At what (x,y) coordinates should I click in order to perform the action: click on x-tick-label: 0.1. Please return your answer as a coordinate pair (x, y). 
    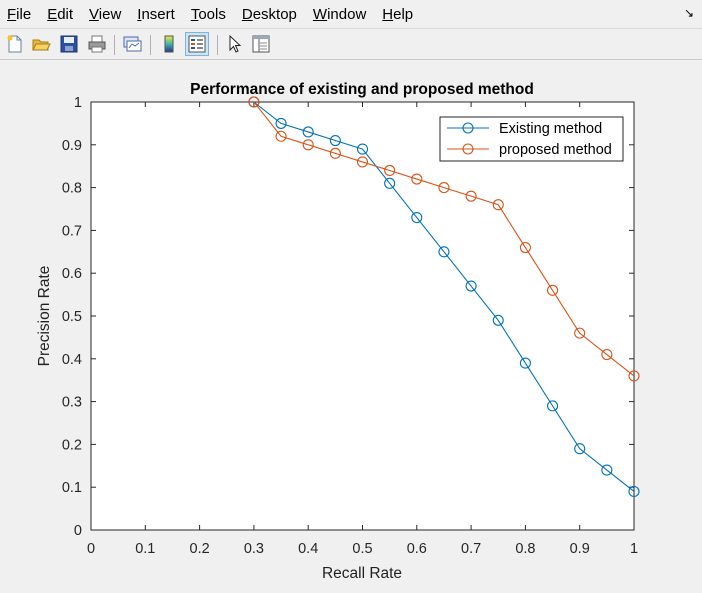
    Looking at the image, I should click on (145, 549).